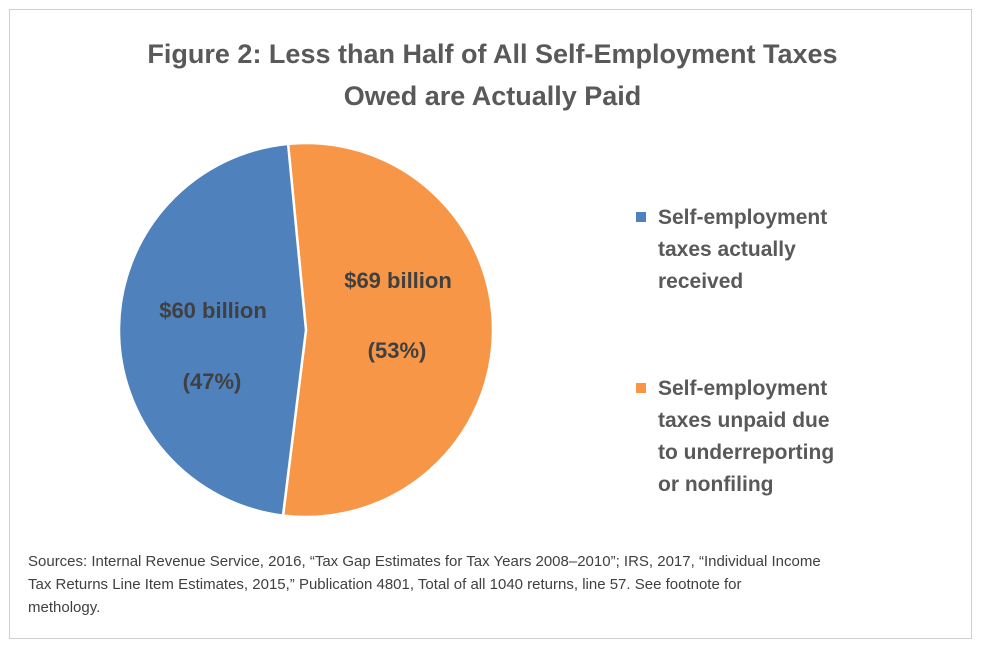 This screenshot has height=652, width=985. What do you see at coordinates (388, 330) in the screenshot?
I see `pie-slice-unpaid` at bounding box center [388, 330].